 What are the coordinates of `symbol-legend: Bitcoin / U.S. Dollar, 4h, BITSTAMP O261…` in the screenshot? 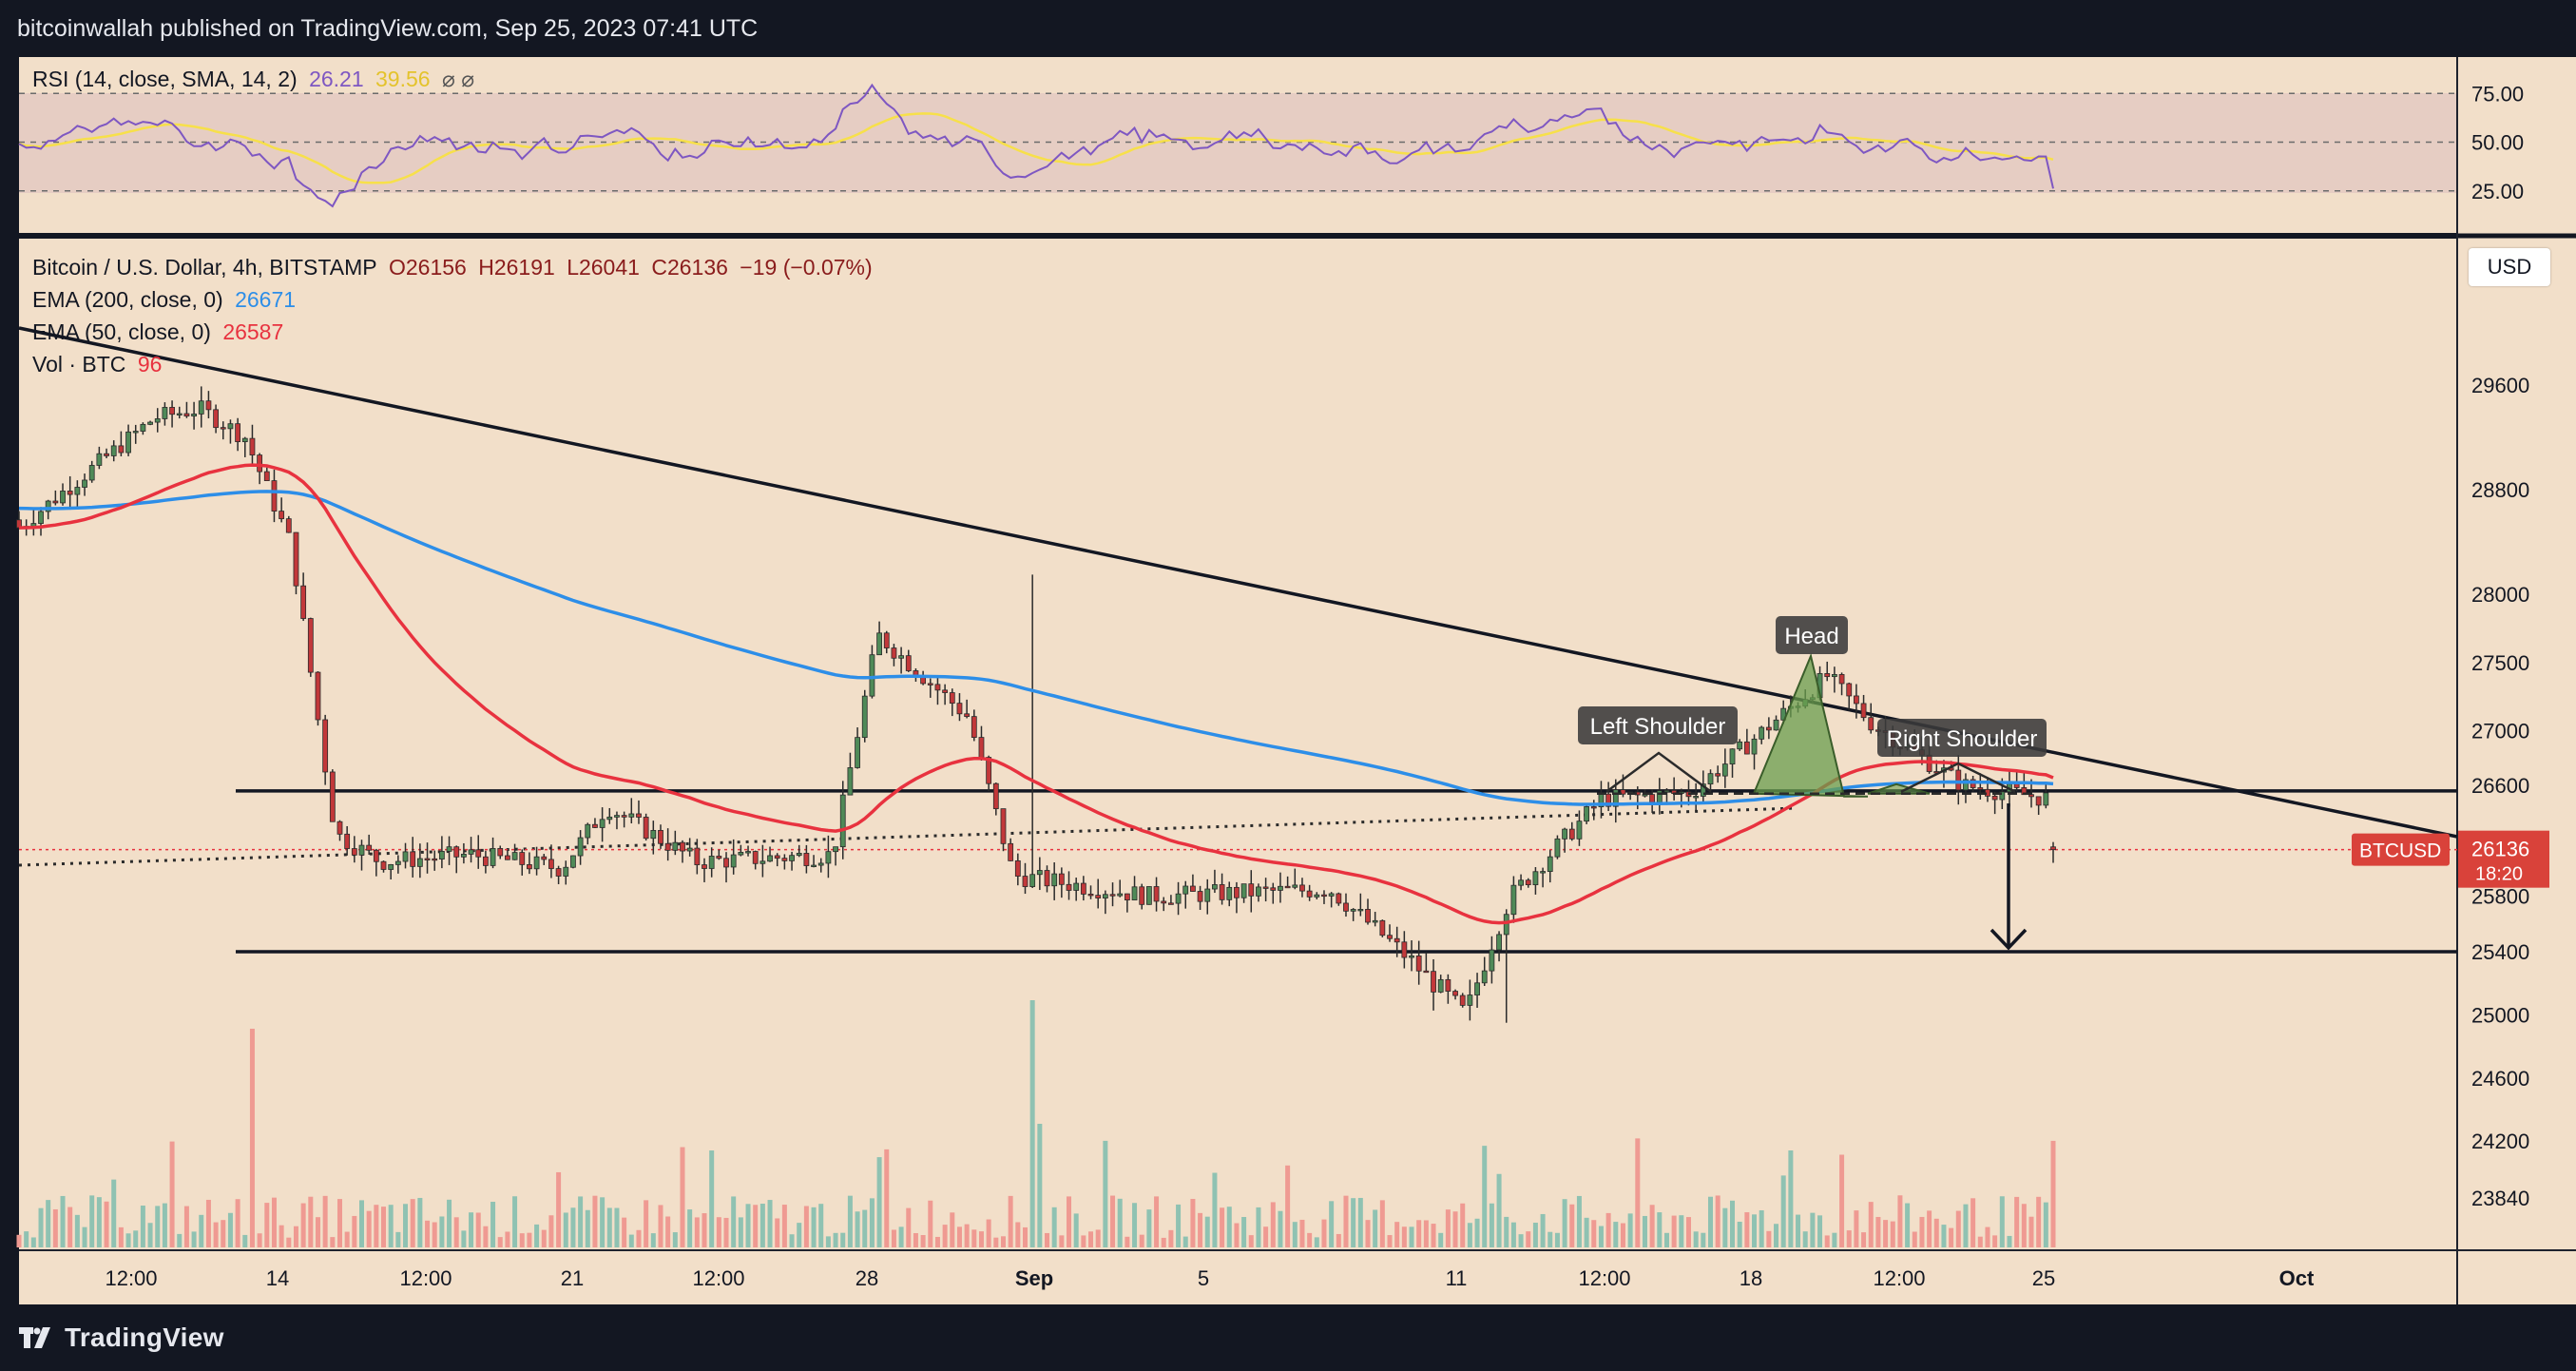 It's located at (455, 267).